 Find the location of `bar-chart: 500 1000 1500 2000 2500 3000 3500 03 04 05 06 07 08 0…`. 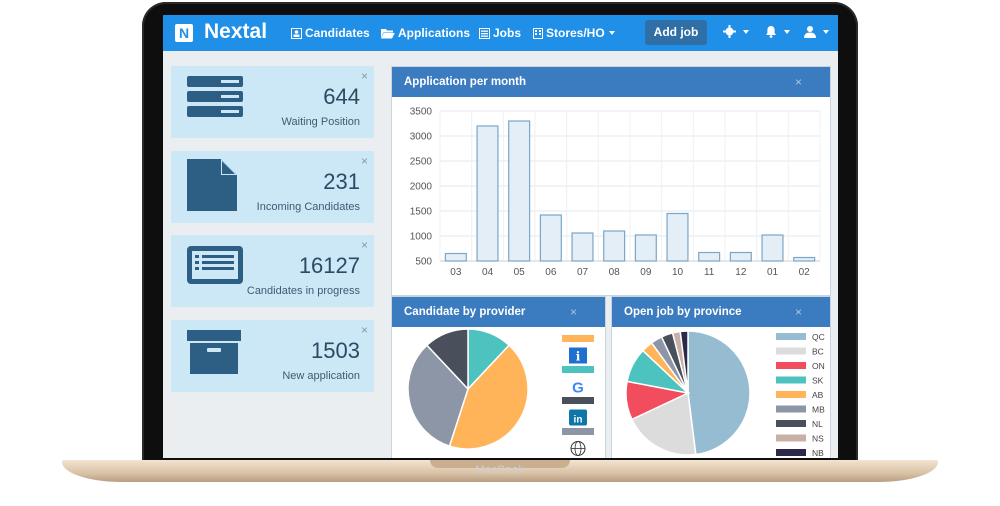

bar-chart: 500 1000 1500 2000 2500 3000 3500 03 04 05 06 07 08 0… is located at coordinates (615, 192).